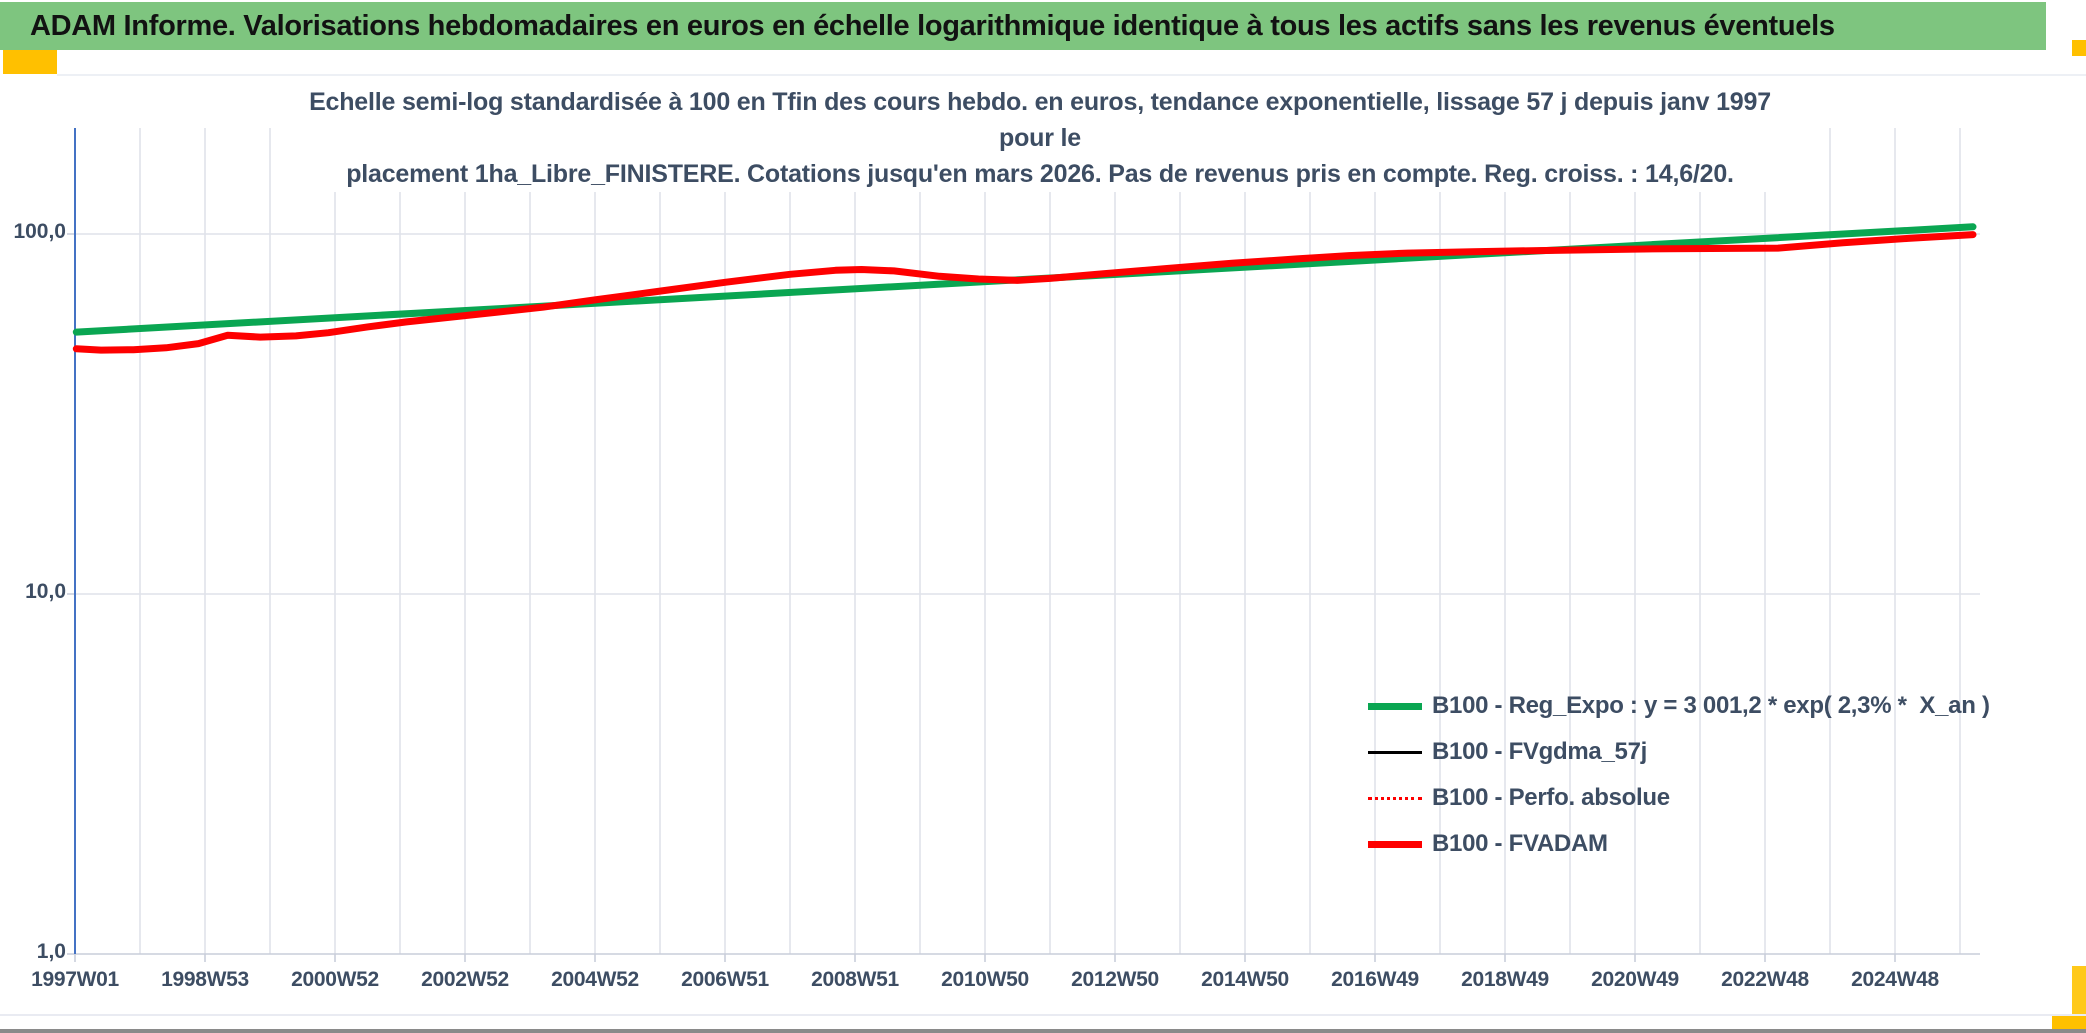 The width and height of the screenshot is (2086, 1033). I want to click on y-tick-label-1: 1,0, so click(51, 951).